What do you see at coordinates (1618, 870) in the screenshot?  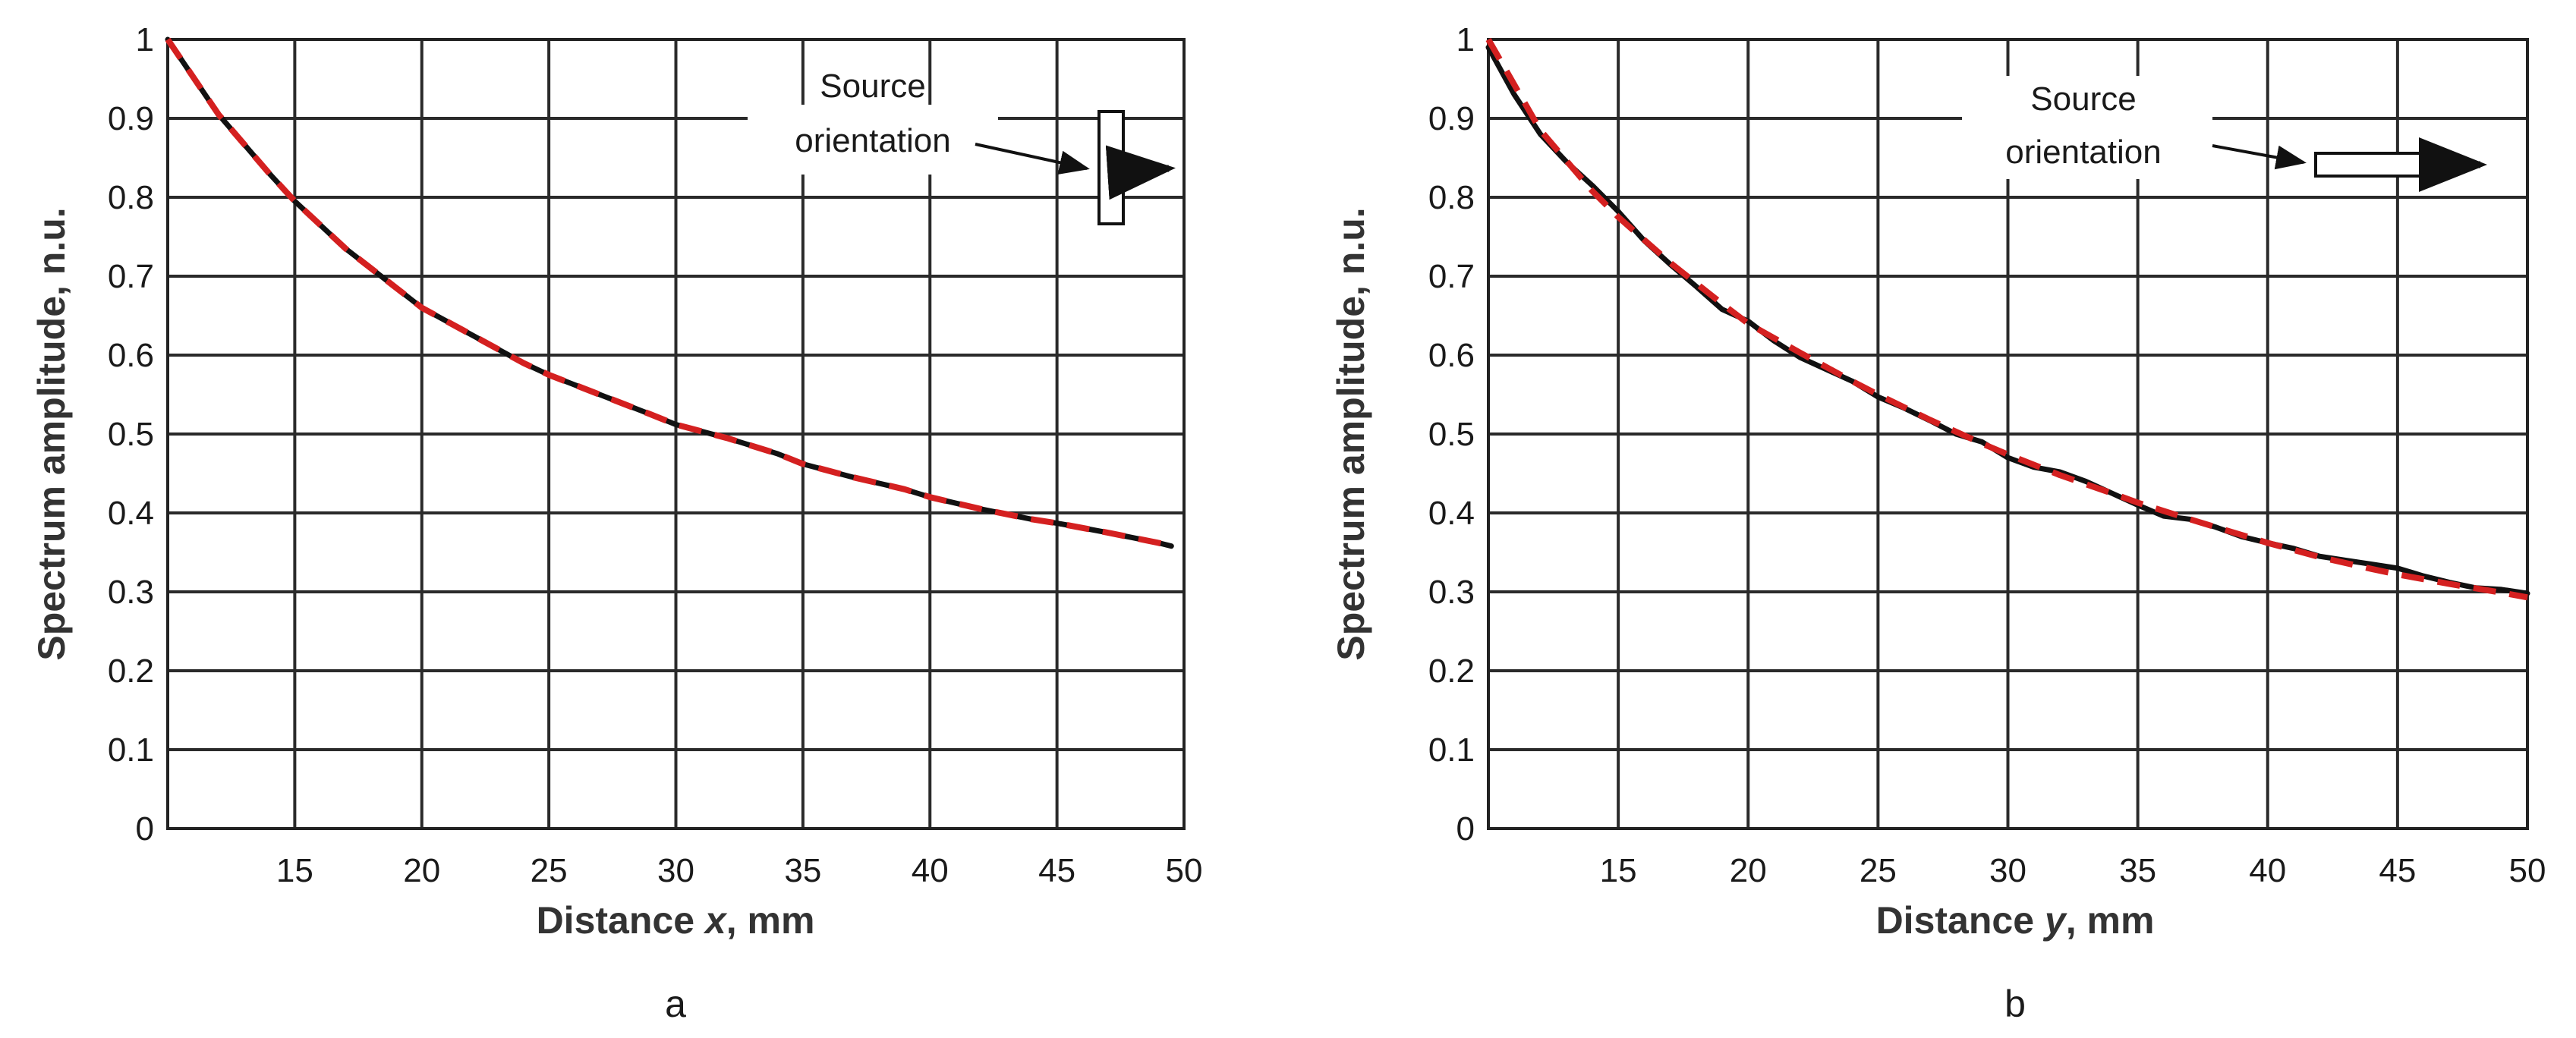 I see `x-tick-label-b: 15` at bounding box center [1618, 870].